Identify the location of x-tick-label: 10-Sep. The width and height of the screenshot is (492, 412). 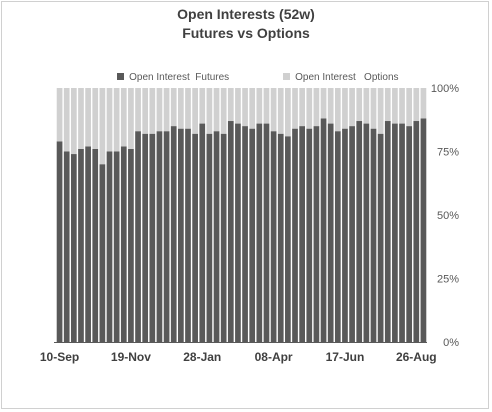
(59, 357).